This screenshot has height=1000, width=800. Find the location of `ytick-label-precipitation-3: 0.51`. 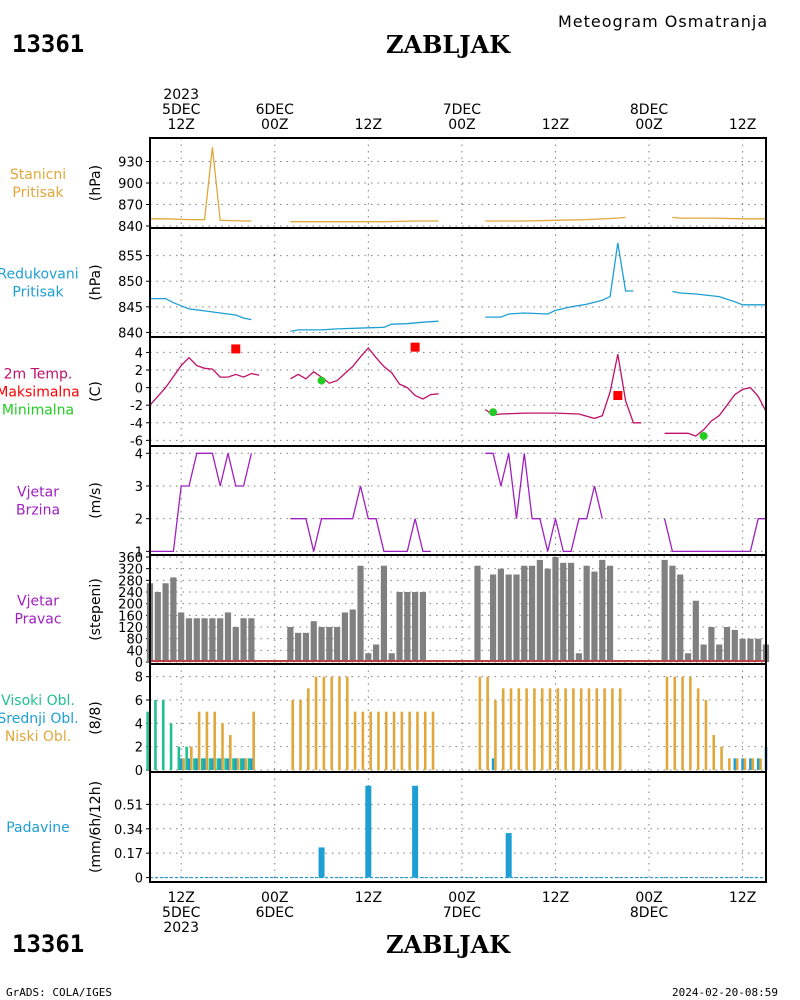

ytick-label-precipitation-3: 0.51 is located at coordinates (128, 805).